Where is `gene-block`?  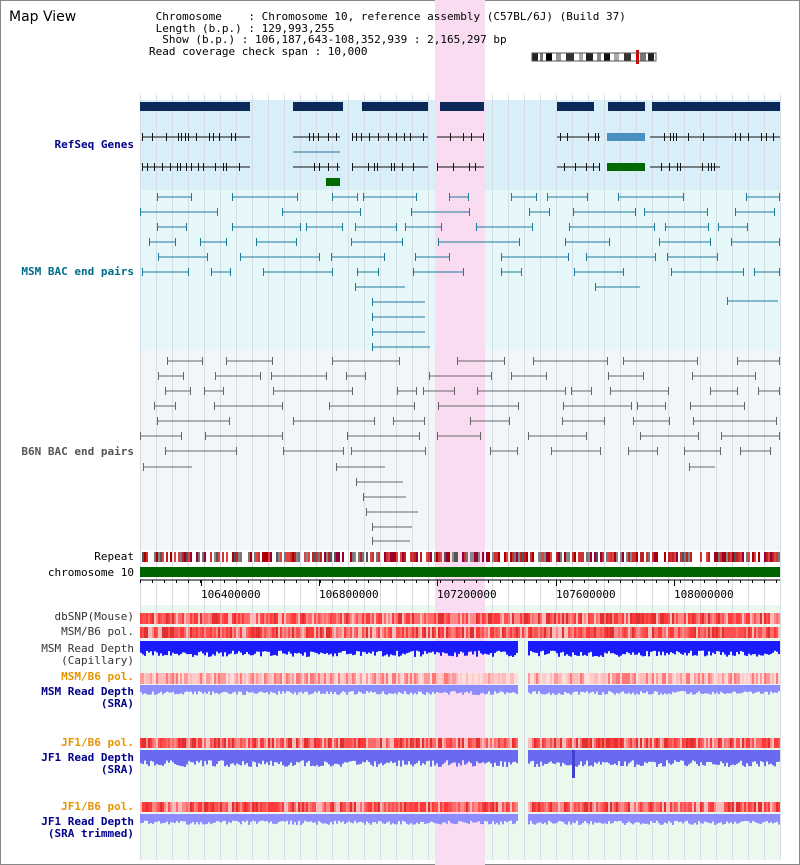 gene-block is located at coordinates (626, 106).